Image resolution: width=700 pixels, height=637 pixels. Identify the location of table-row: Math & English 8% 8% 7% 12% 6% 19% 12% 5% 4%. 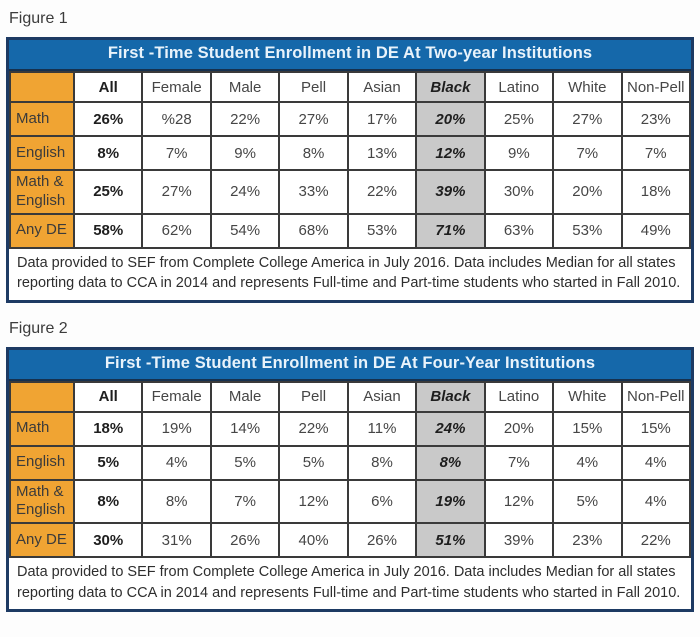
(350, 501).